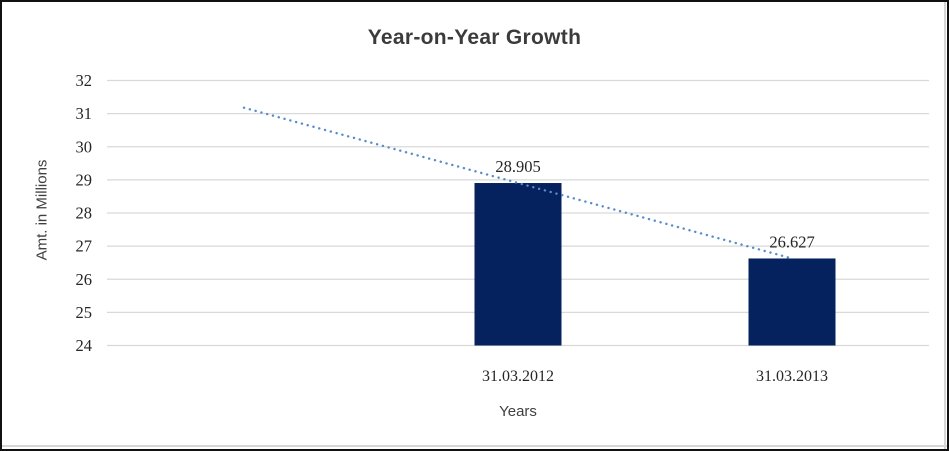 The height and width of the screenshot is (451, 949). I want to click on bar-data-label: 26.627, so click(791, 241).